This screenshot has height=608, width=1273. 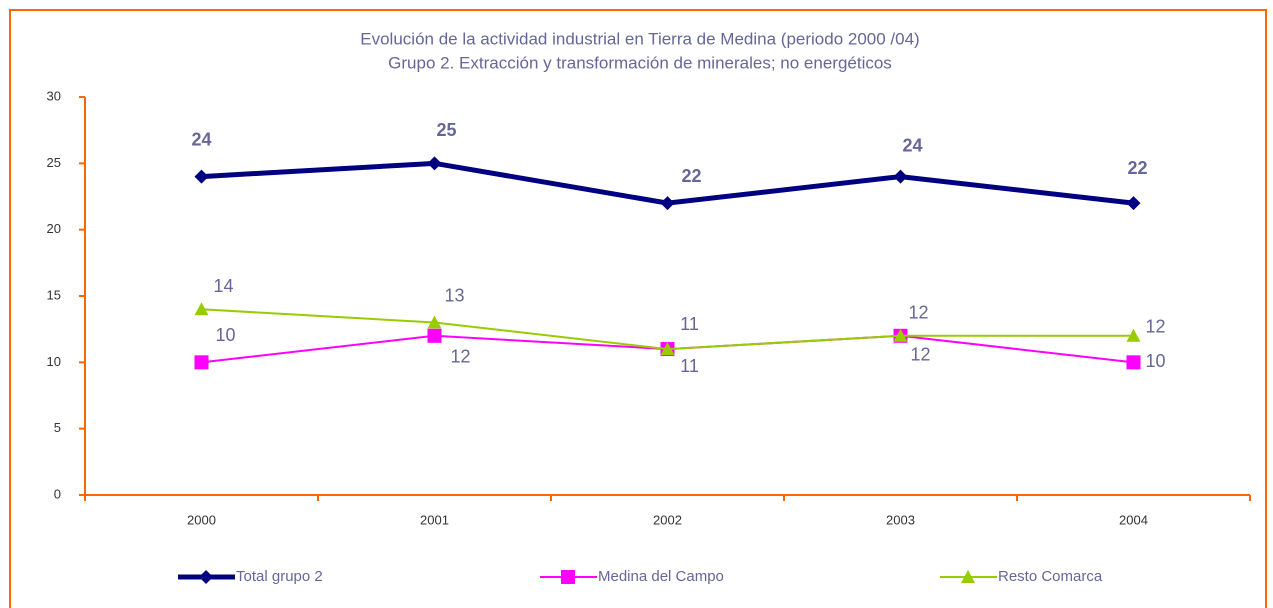 I want to click on y-tick-label: 0, so click(x=57, y=493).